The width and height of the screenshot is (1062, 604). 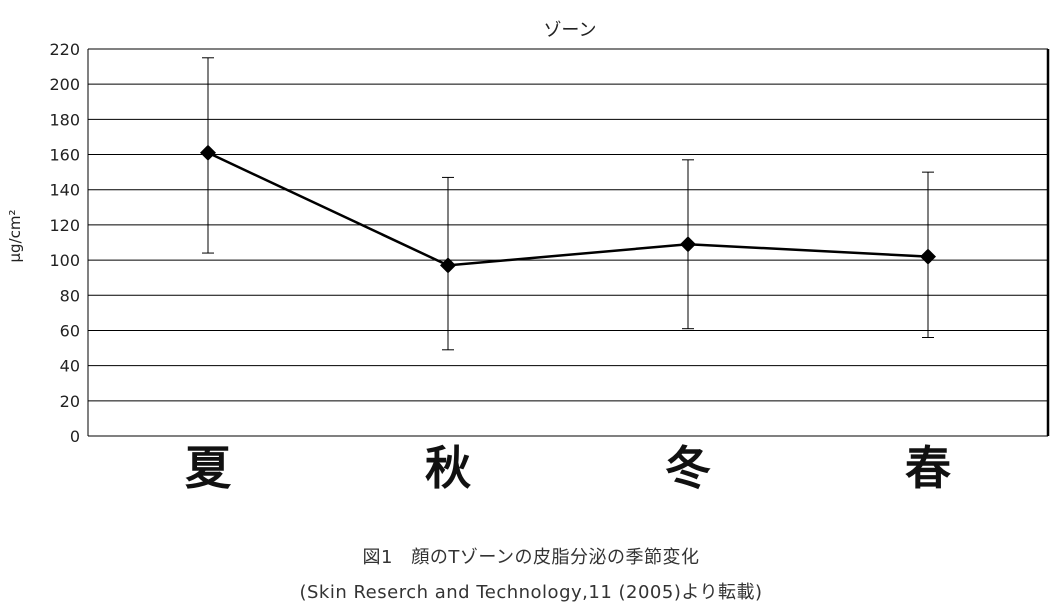 What do you see at coordinates (531, 557) in the screenshot?
I see `figure-caption: 図1 顔のTゾーンの皮脂分泌の季節変化` at bounding box center [531, 557].